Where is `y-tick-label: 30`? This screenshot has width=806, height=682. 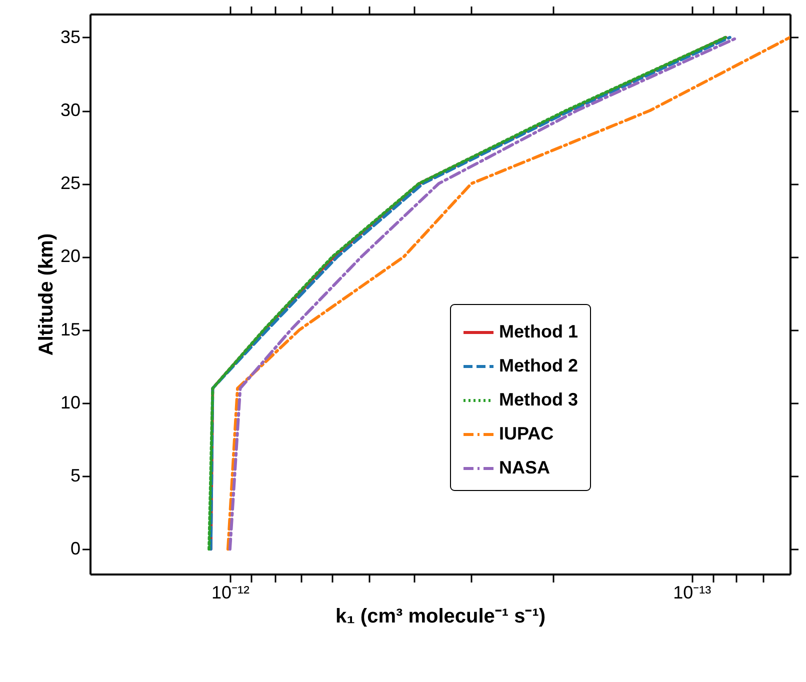
y-tick-label: 30 is located at coordinates (70, 110).